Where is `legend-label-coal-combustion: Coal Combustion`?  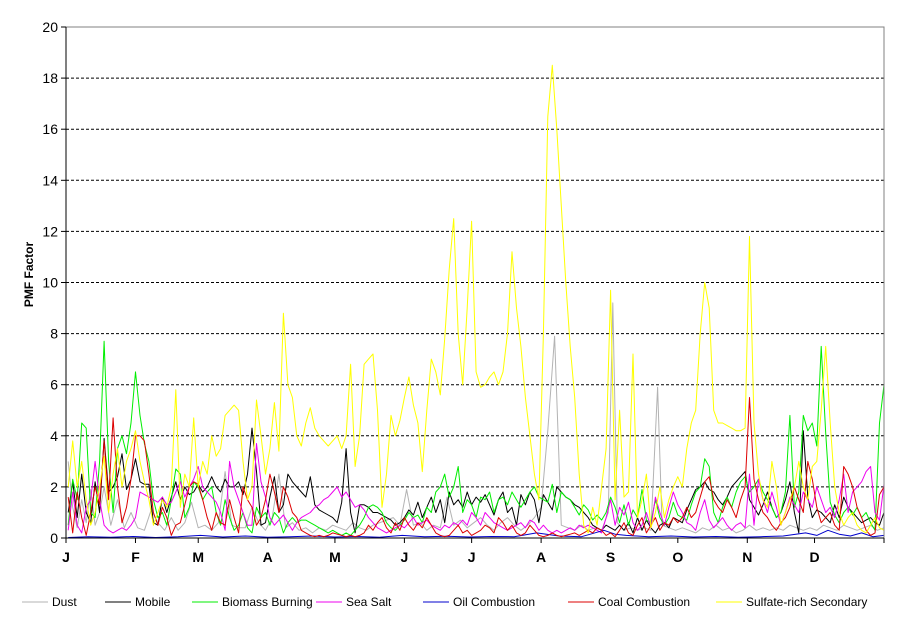
legend-label-coal-combustion: Coal Combustion is located at coordinates (644, 602).